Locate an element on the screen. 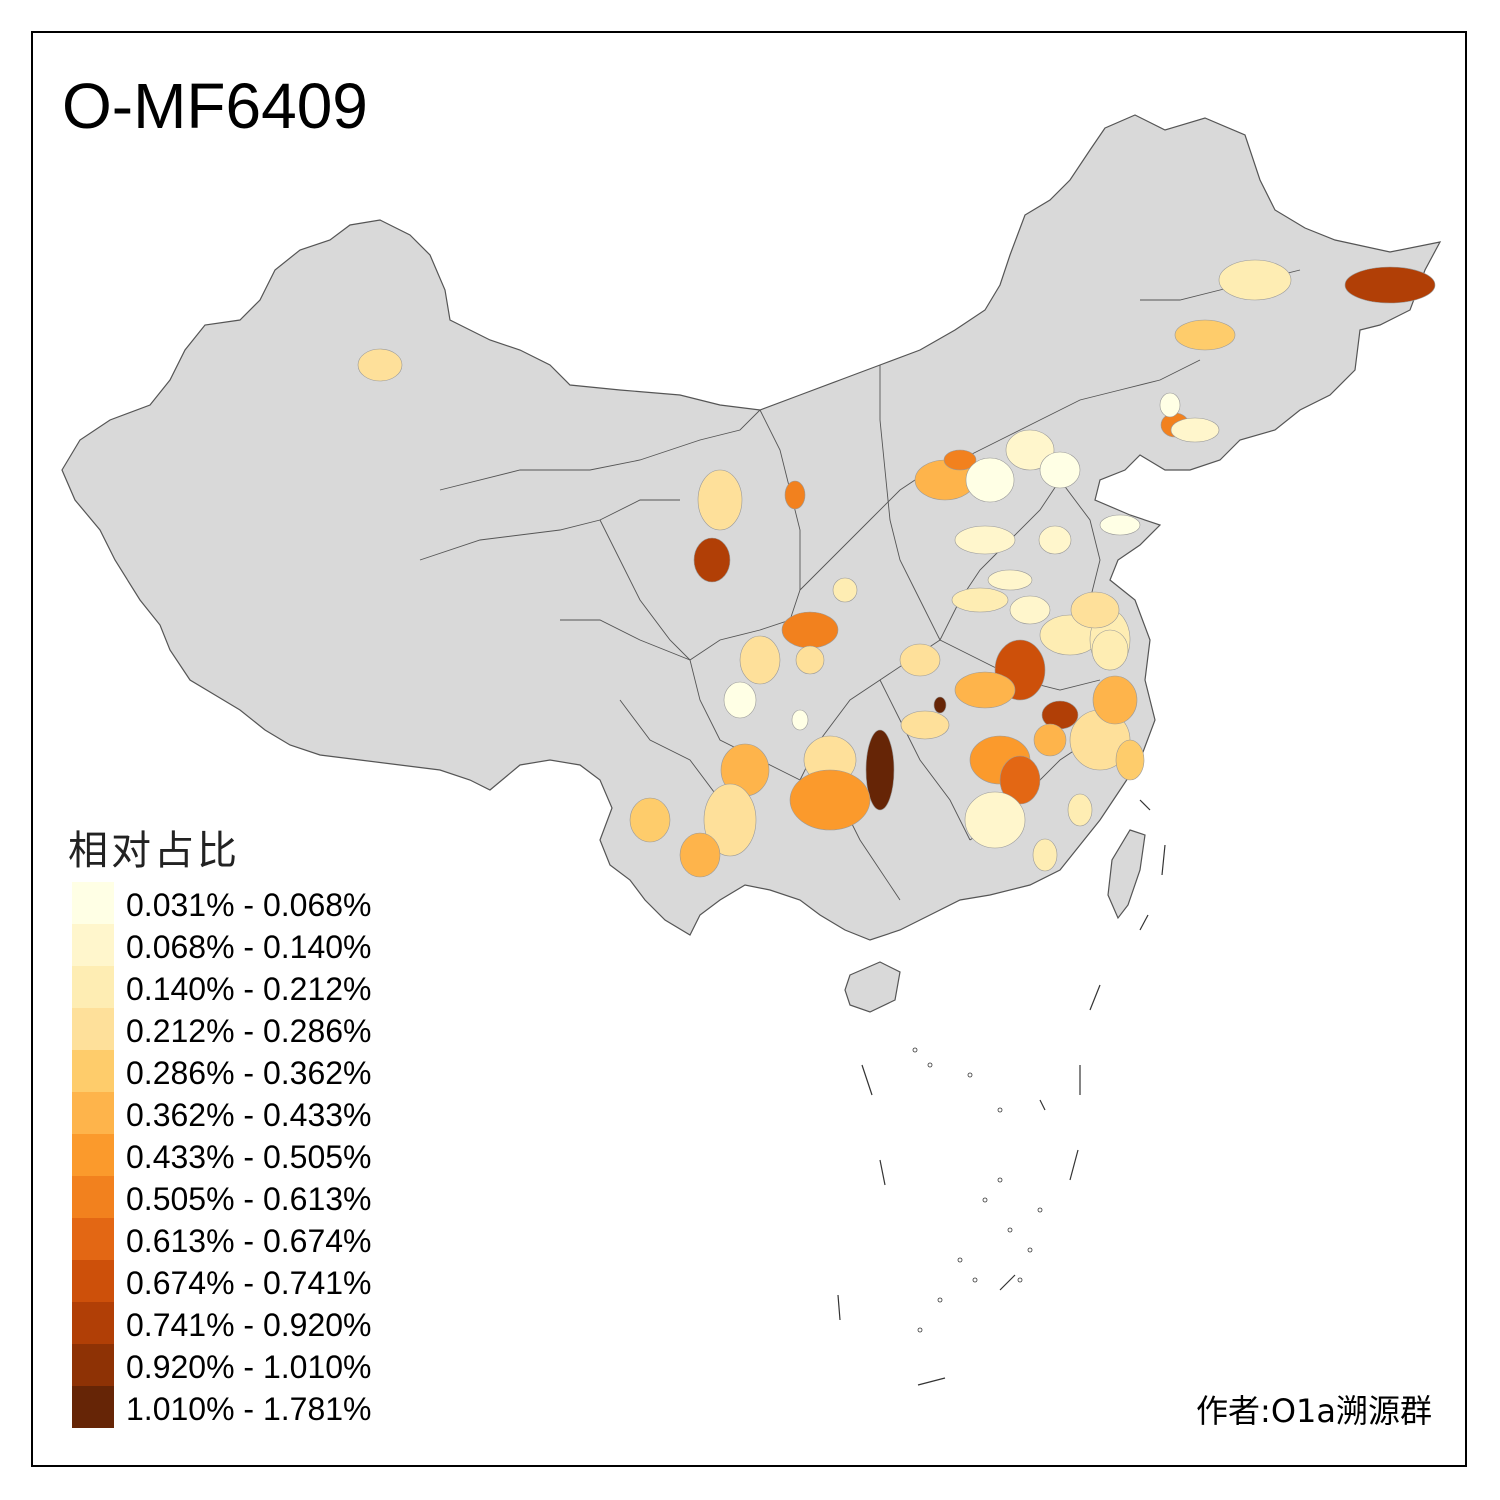 This screenshot has width=1500, height=1500. legend-item: 0.362% - 0.433% is located at coordinates (252, 1113).